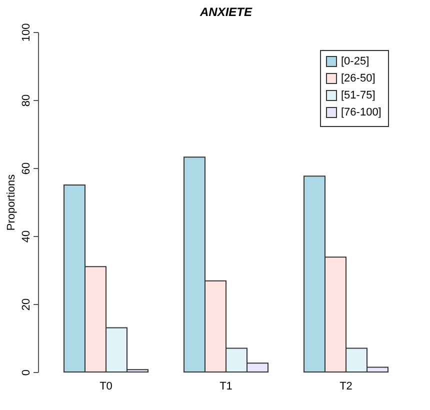  Describe the element at coordinates (361, 112) in the screenshot. I see `legend-label: [76-100]` at that location.